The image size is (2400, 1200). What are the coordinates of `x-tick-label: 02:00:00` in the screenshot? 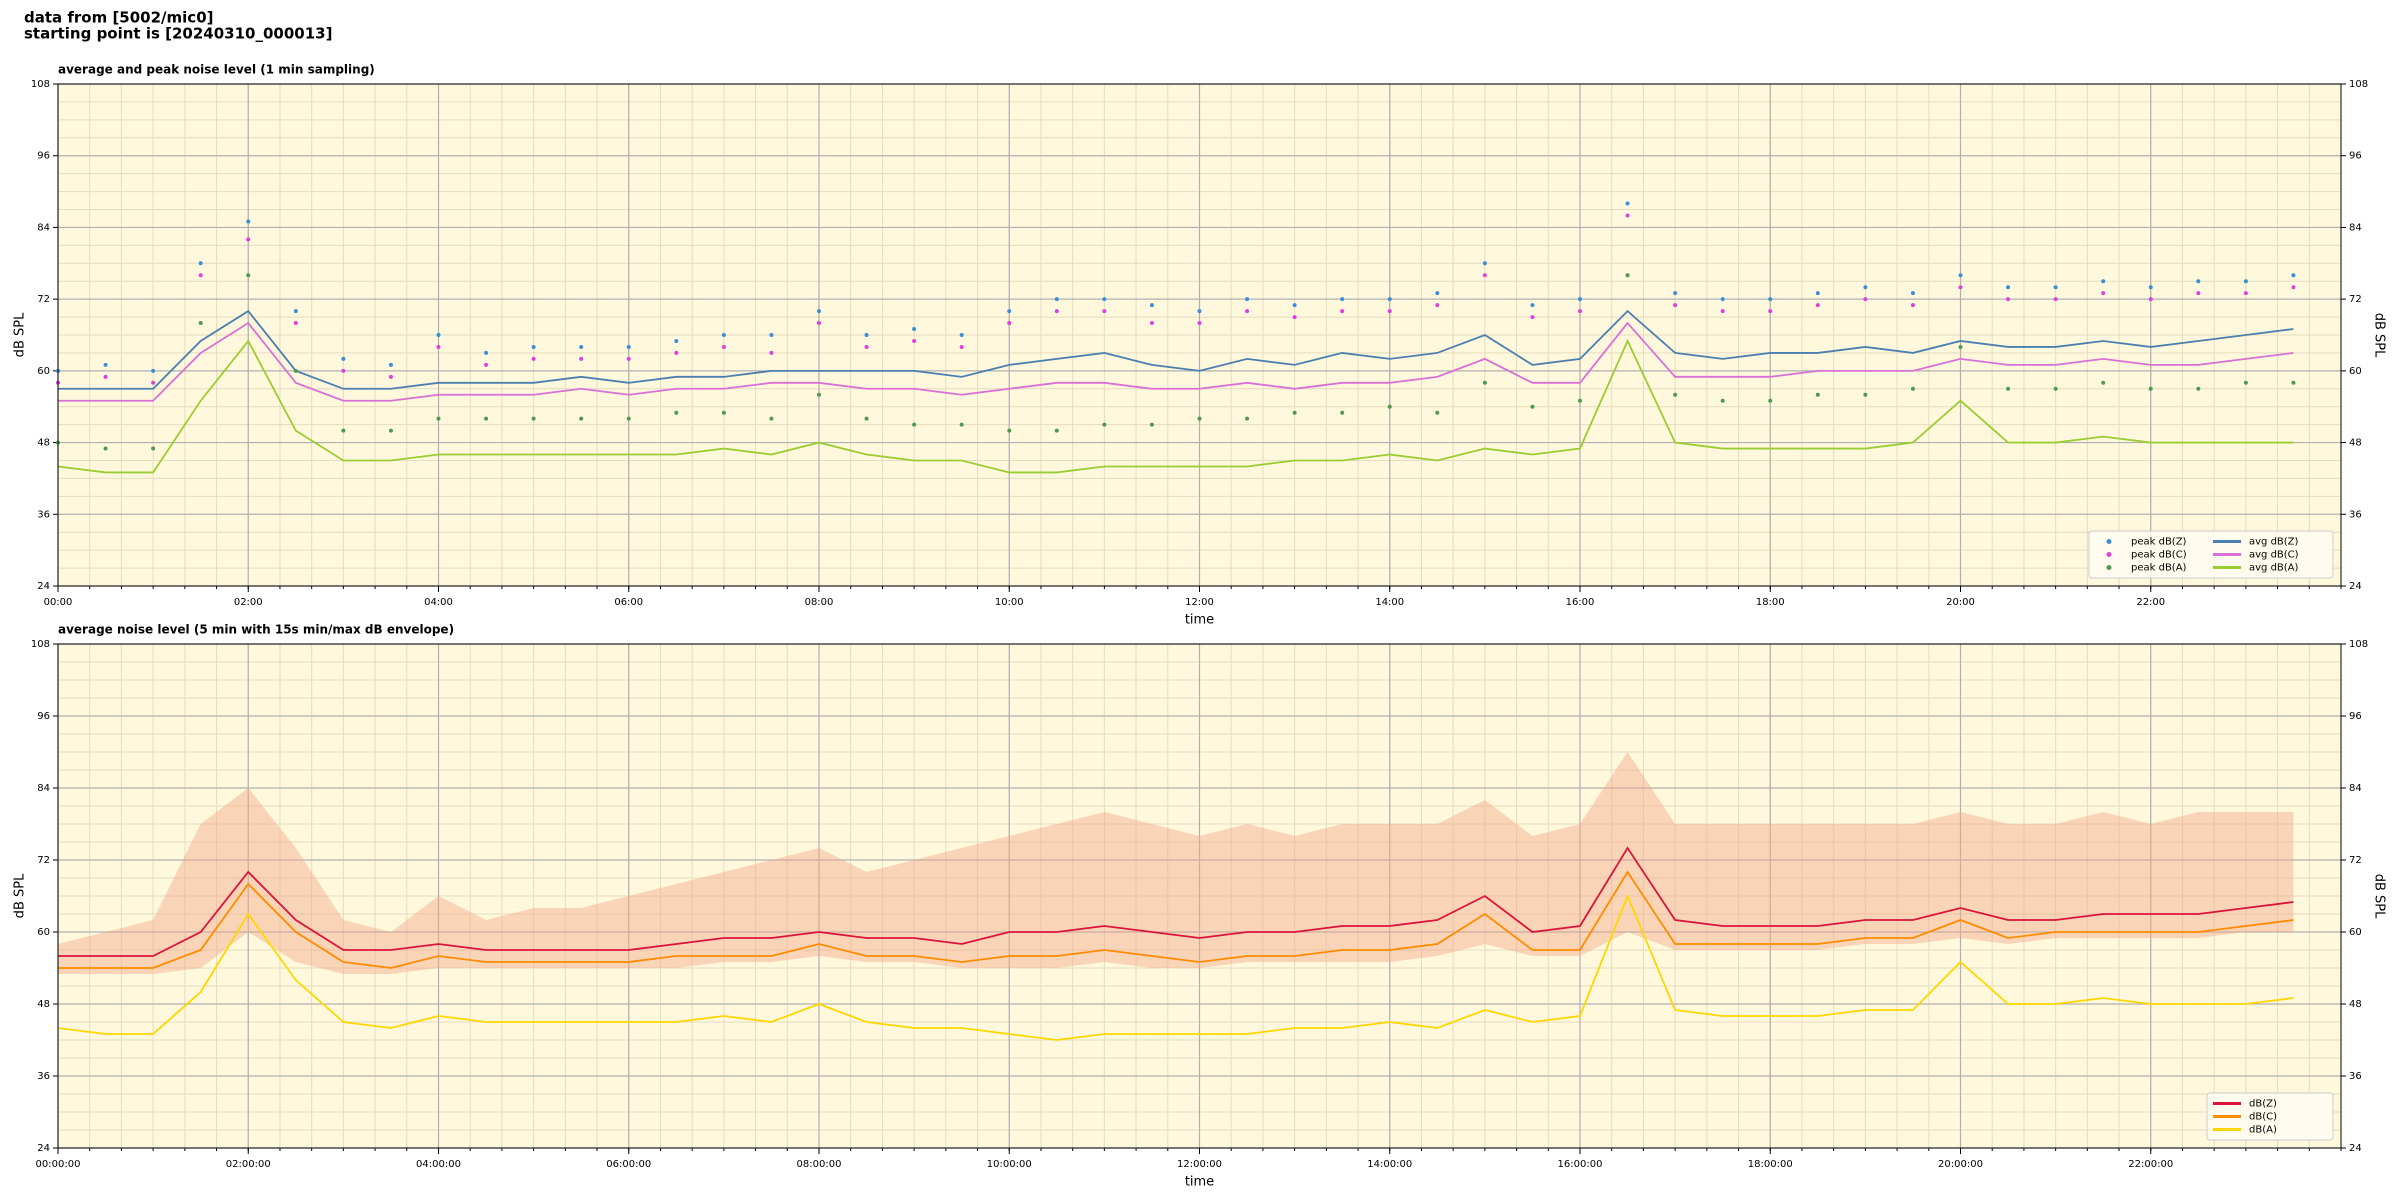 It's located at (248, 1164).